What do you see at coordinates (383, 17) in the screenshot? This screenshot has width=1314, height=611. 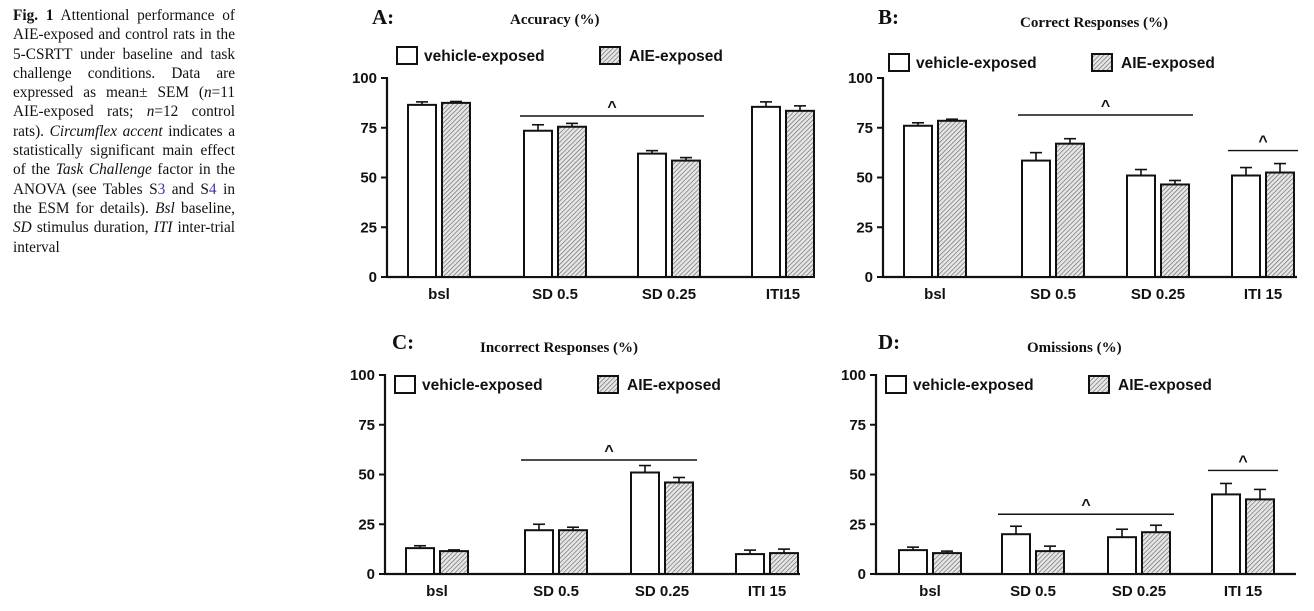 I see `panel-letter: A:` at bounding box center [383, 17].